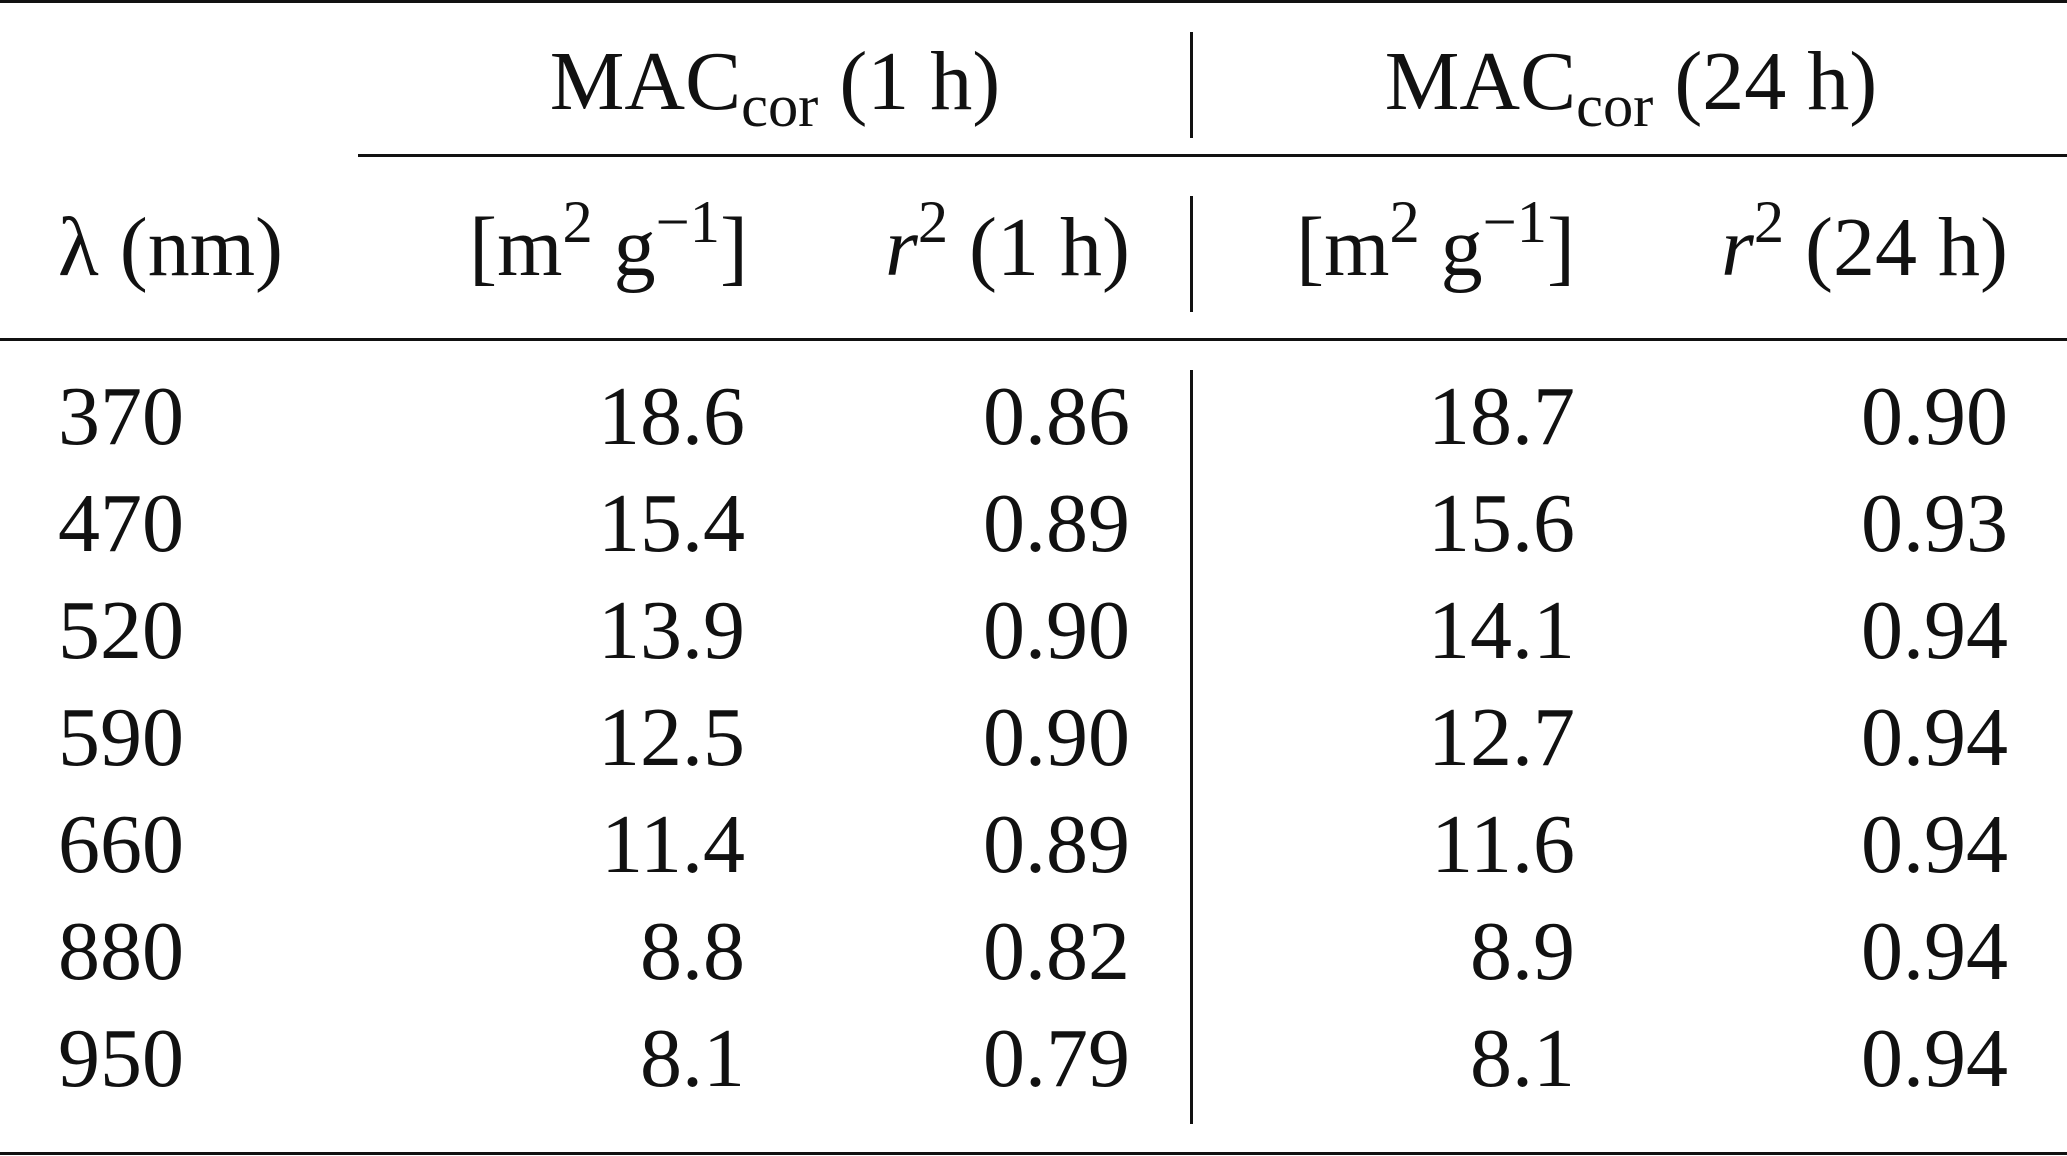 The width and height of the screenshot is (2067, 1156). I want to click on cell-r2-1h: 0.86, so click(1056, 416).